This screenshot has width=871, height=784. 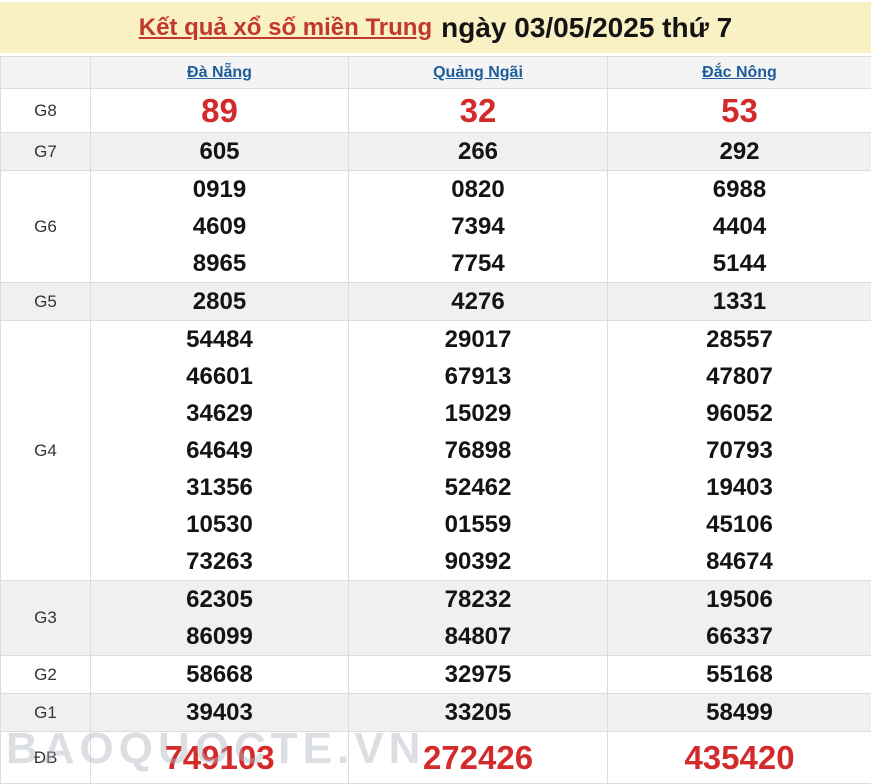 I want to click on prize-number: 4276, so click(x=478, y=301).